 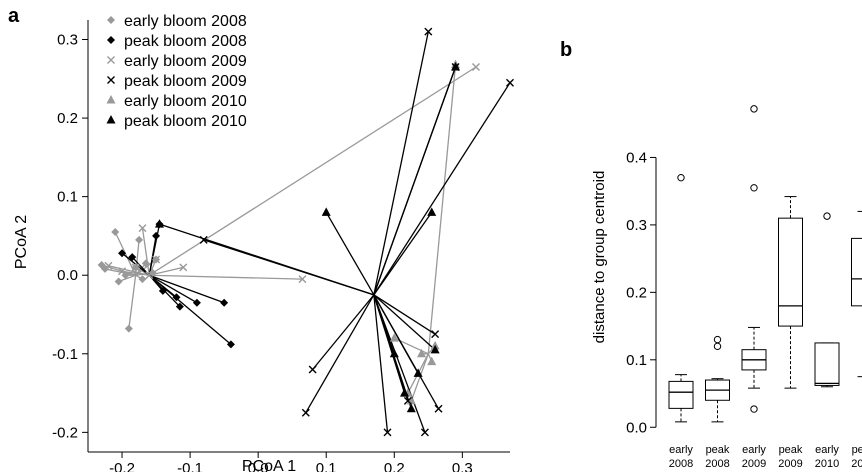 What do you see at coordinates (636, 292) in the screenshot?
I see `y-tick-label: 0.2` at bounding box center [636, 292].